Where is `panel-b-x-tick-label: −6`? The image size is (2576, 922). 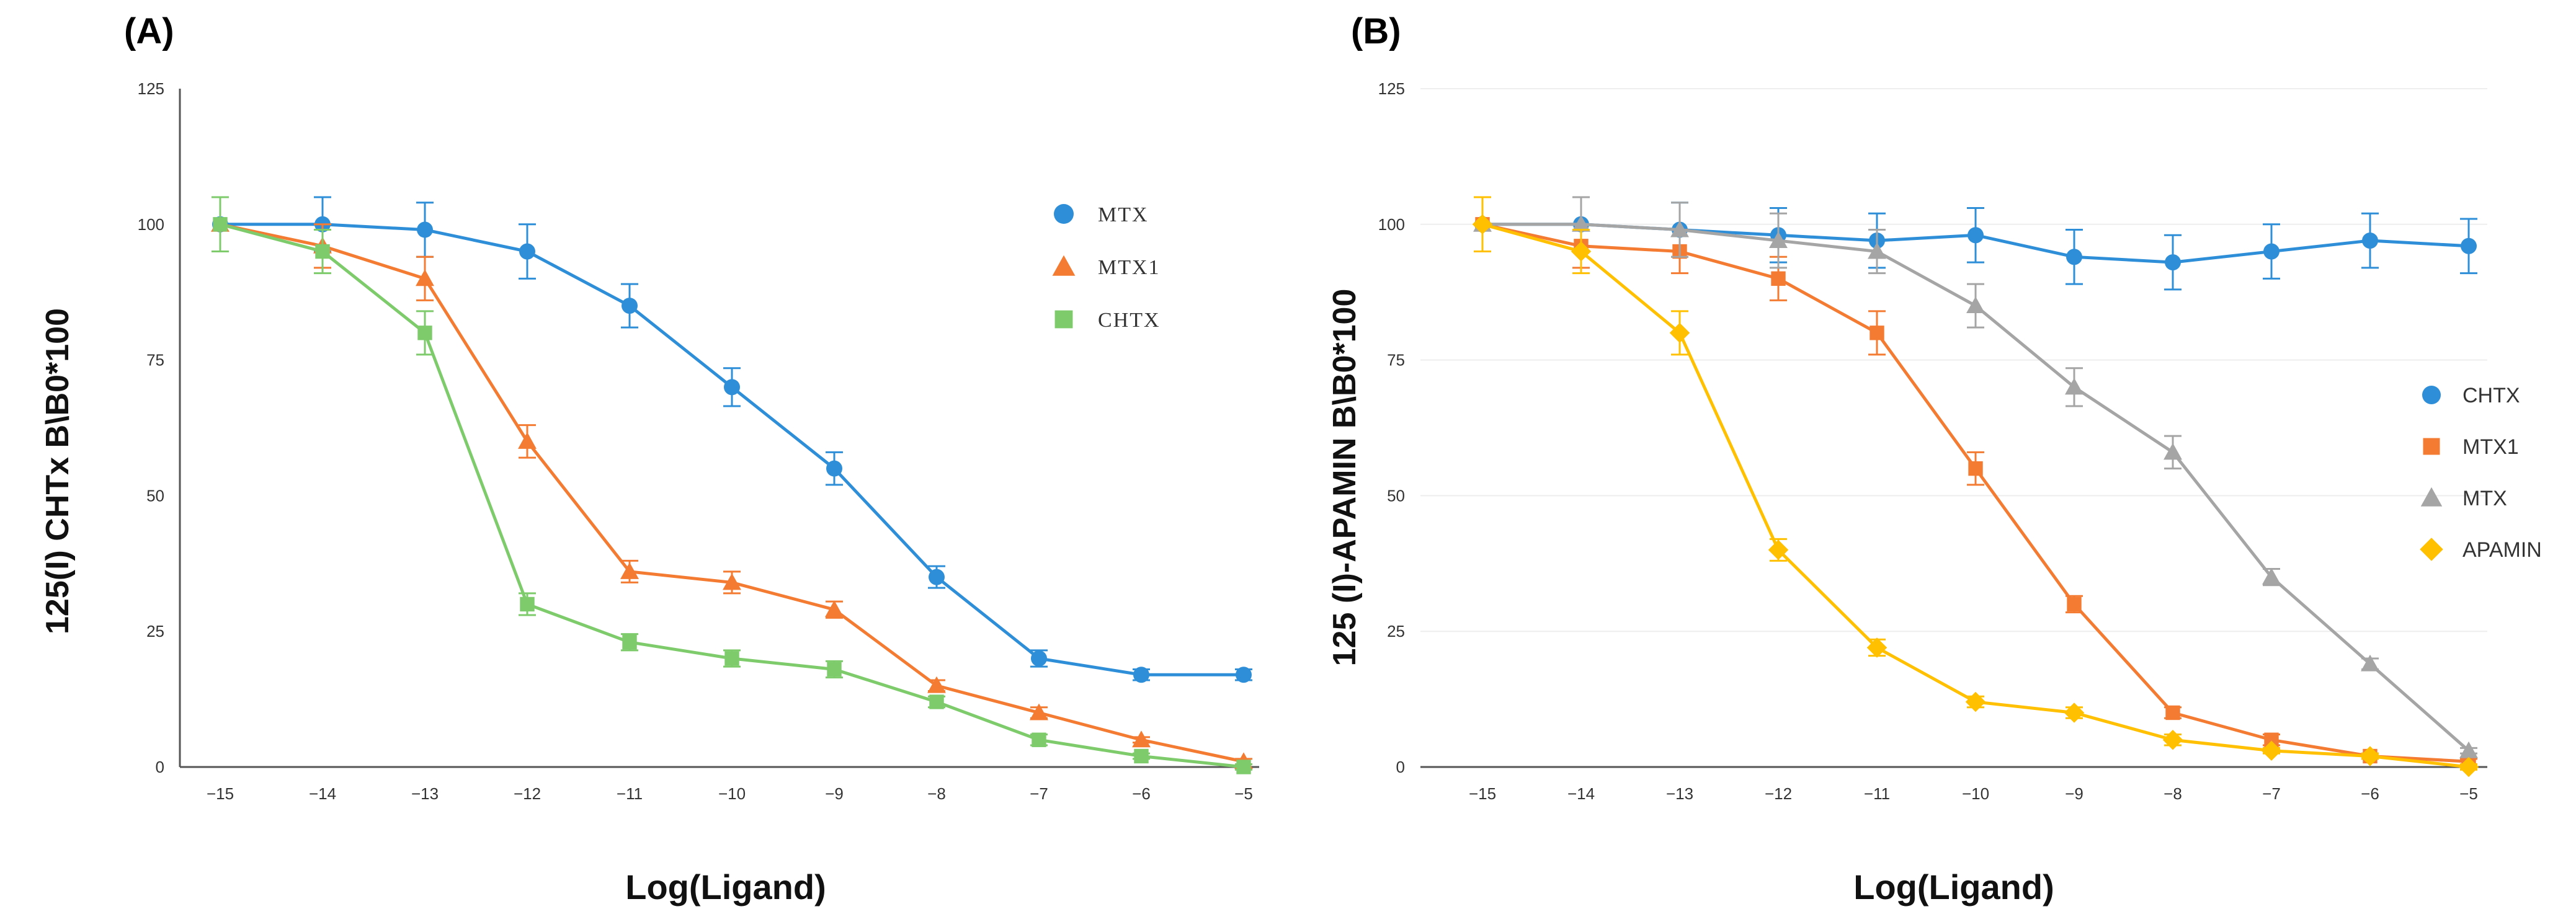 panel-b-x-tick-label: −6 is located at coordinates (2370, 793).